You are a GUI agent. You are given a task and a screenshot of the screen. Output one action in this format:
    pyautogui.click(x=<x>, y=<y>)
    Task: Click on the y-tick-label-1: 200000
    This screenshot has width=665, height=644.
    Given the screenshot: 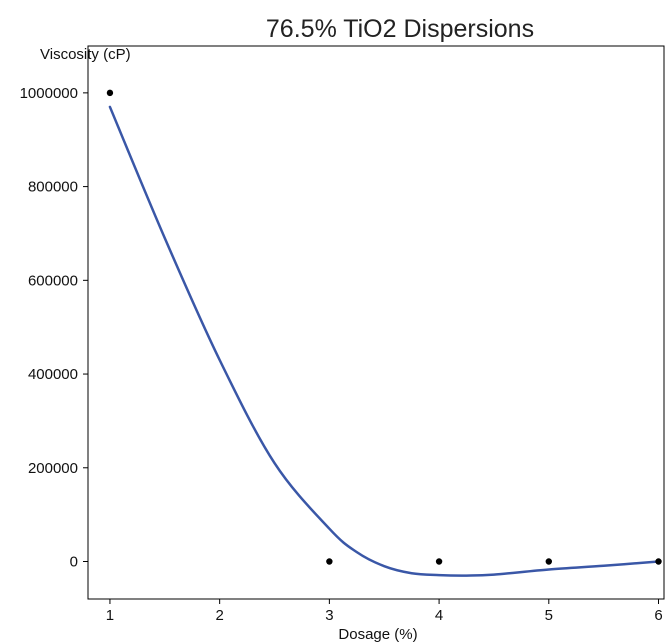 What is the action you would take?
    pyautogui.click(x=53, y=468)
    